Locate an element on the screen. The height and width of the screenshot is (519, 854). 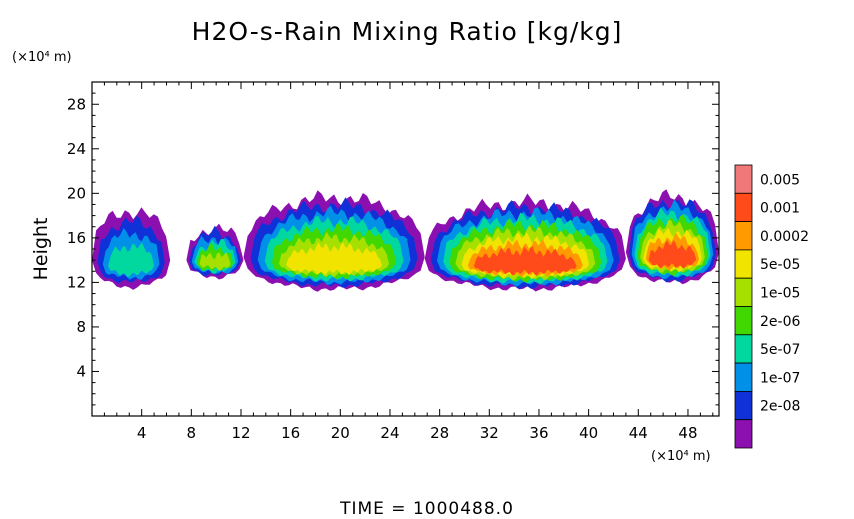
y-tick-label: 28 is located at coordinates (76, 104).